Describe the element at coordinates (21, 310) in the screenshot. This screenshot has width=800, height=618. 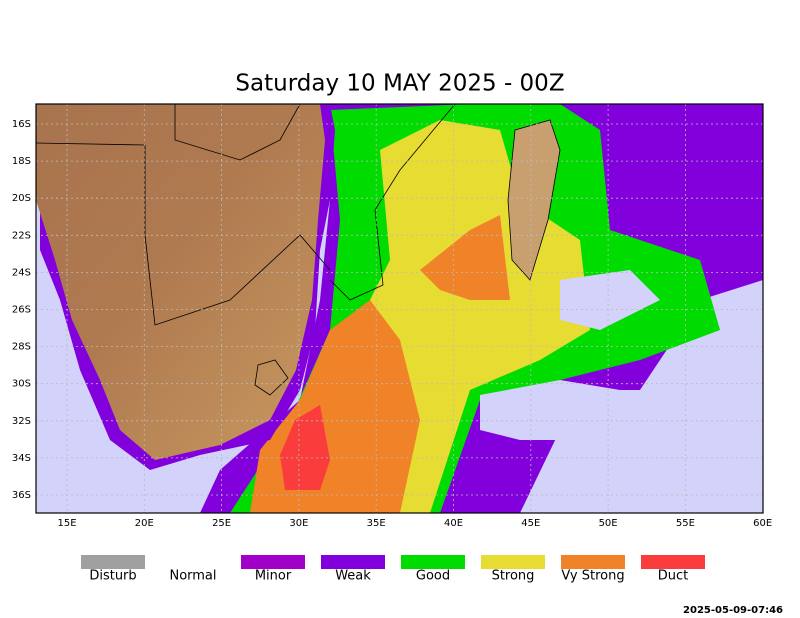
I see `lat-tick-label: 26S` at that location.